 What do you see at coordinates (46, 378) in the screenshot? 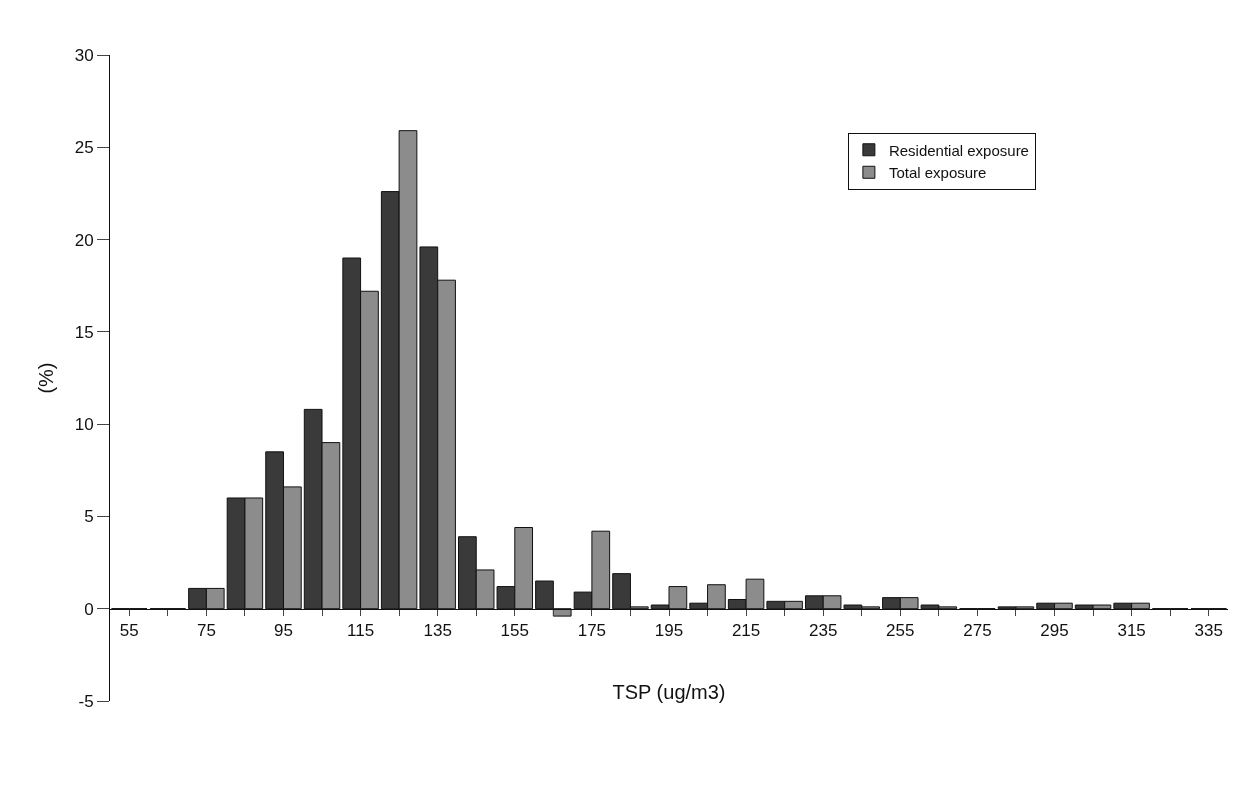
I see `y-axis-title: (%)` at bounding box center [46, 378].